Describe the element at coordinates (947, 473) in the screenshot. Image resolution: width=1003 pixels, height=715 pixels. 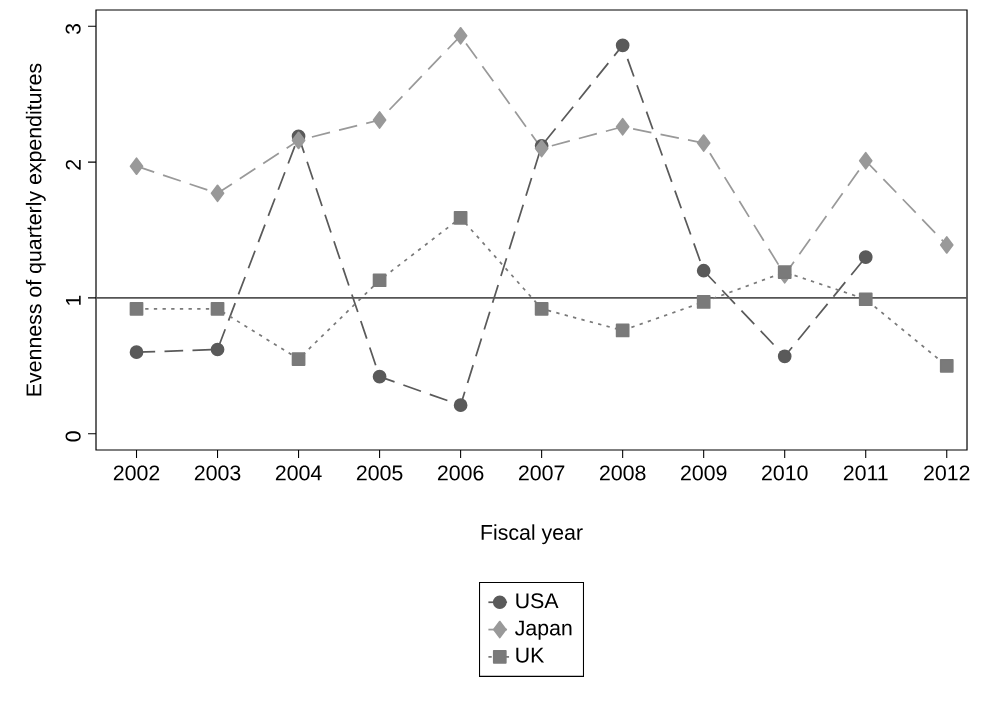
I see `x-tick-label: 2012` at that location.